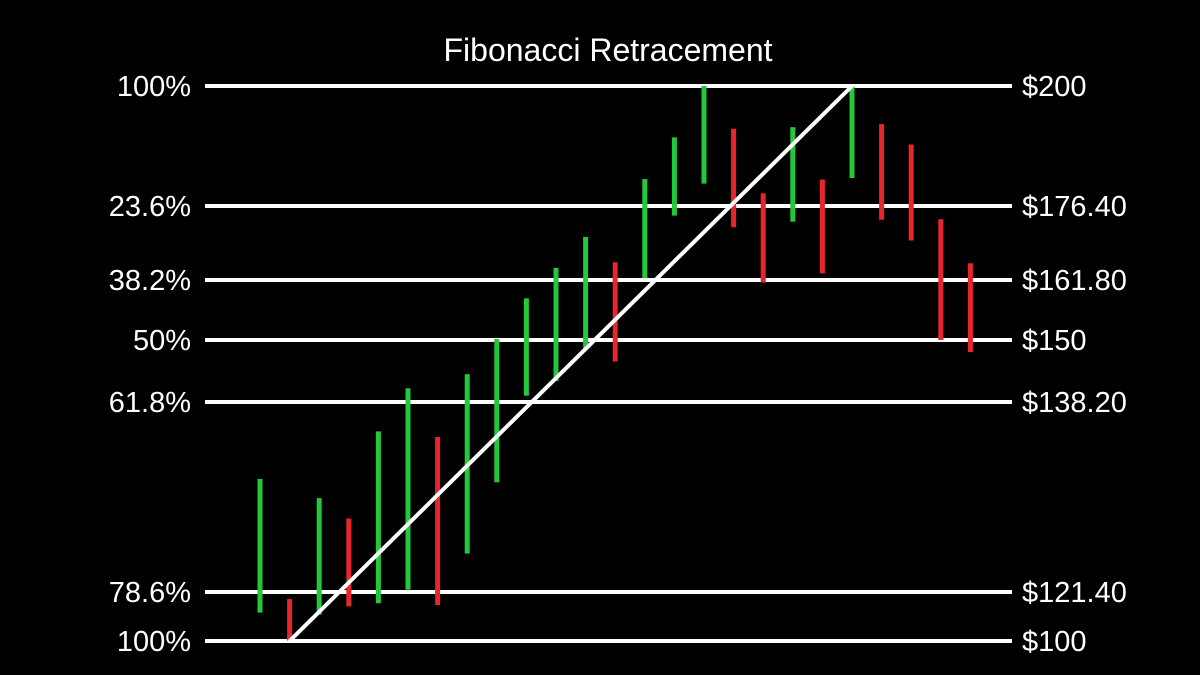  Describe the element at coordinates (150, 281) in the screenshot. I see `fib-percent-label: 38.2%` at that location.